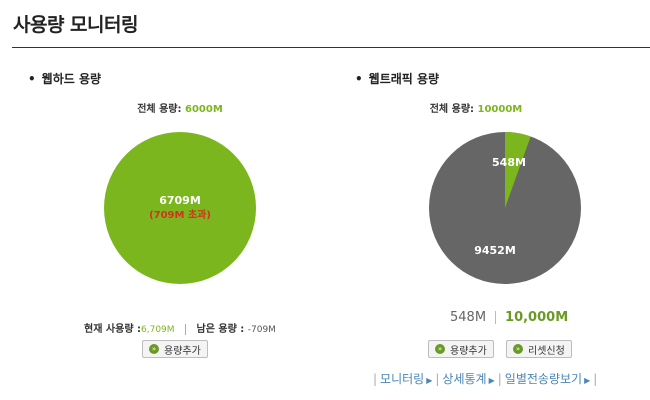 The image size is (650, 400). Describe the element at coordinates (220, 329) in the screenshot. I see `webhard-remain-label: 남은 용량 :` at that location.